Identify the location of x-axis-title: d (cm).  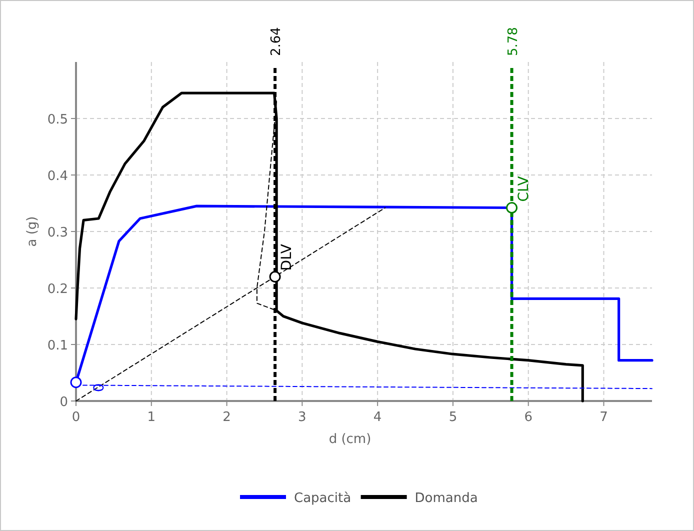
(350, 439).